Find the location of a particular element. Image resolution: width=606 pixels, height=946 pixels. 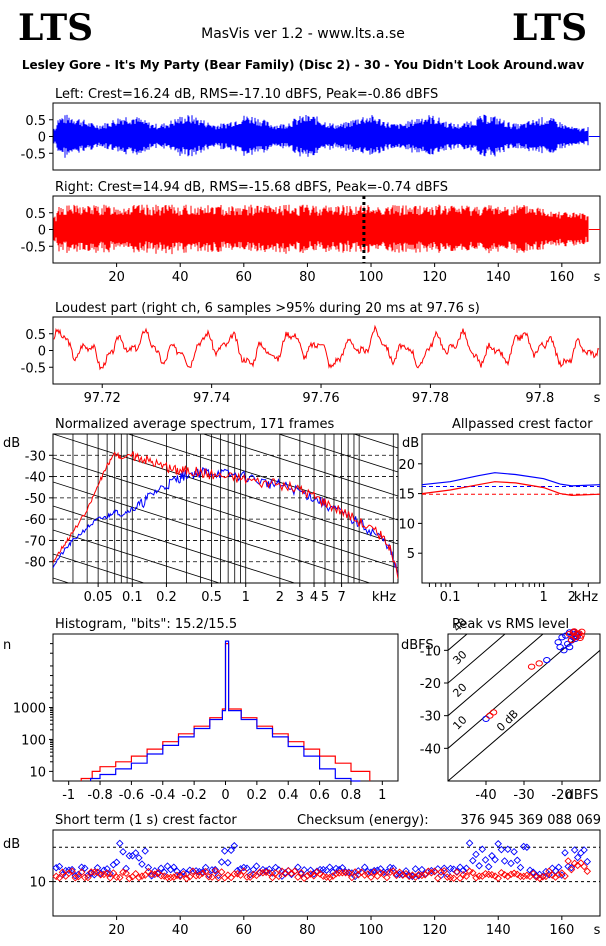

loudest-signal is located at coordinates (326, 347).